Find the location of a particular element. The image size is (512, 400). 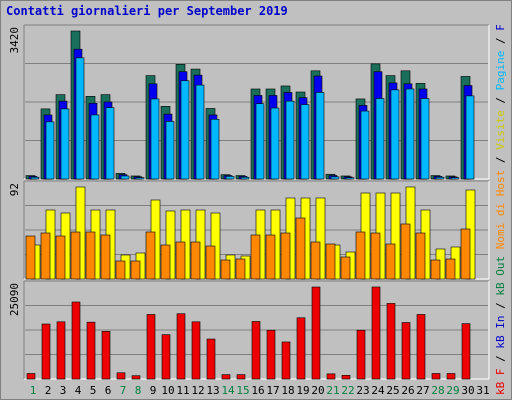

day-label: 18 is located at coordinates (287, 390).